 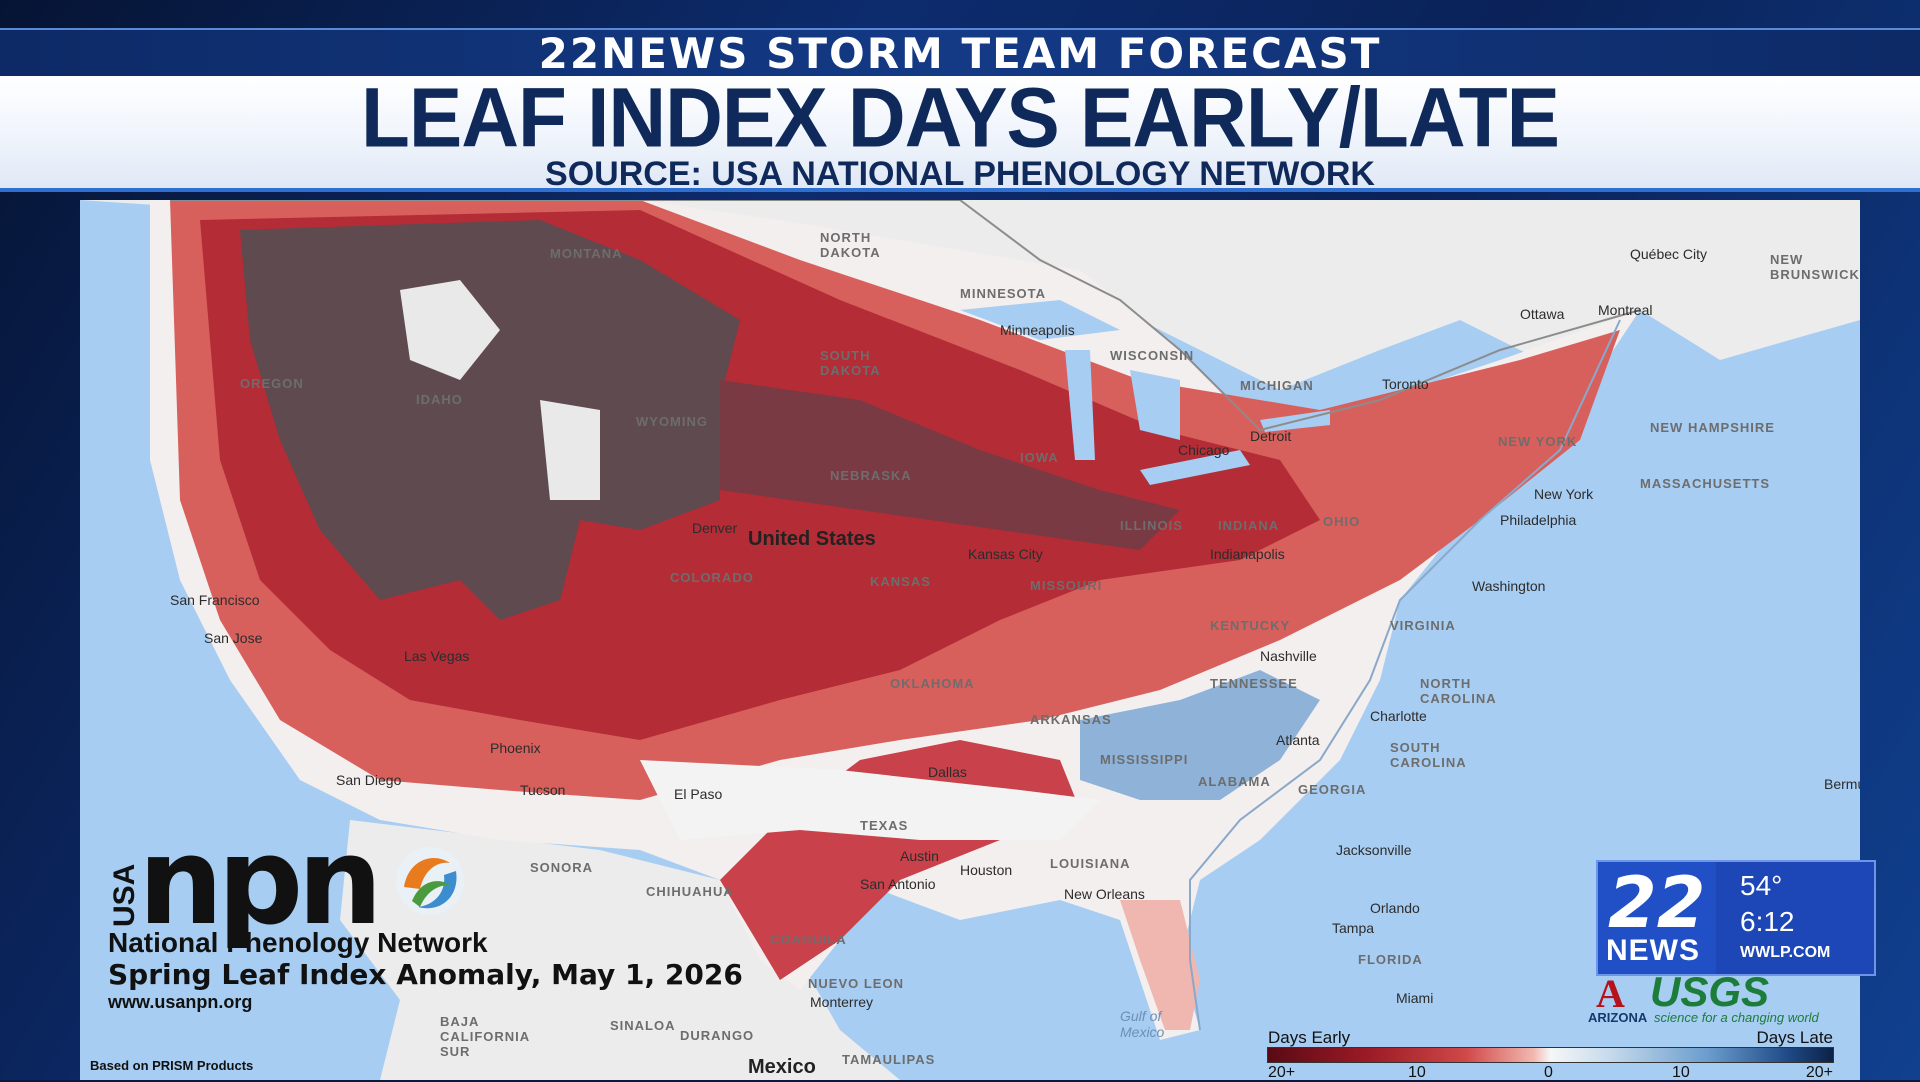 I want to click on state-label-new-hampshire: NEW HAMPSHIRE, so click(x=1712, y=427).